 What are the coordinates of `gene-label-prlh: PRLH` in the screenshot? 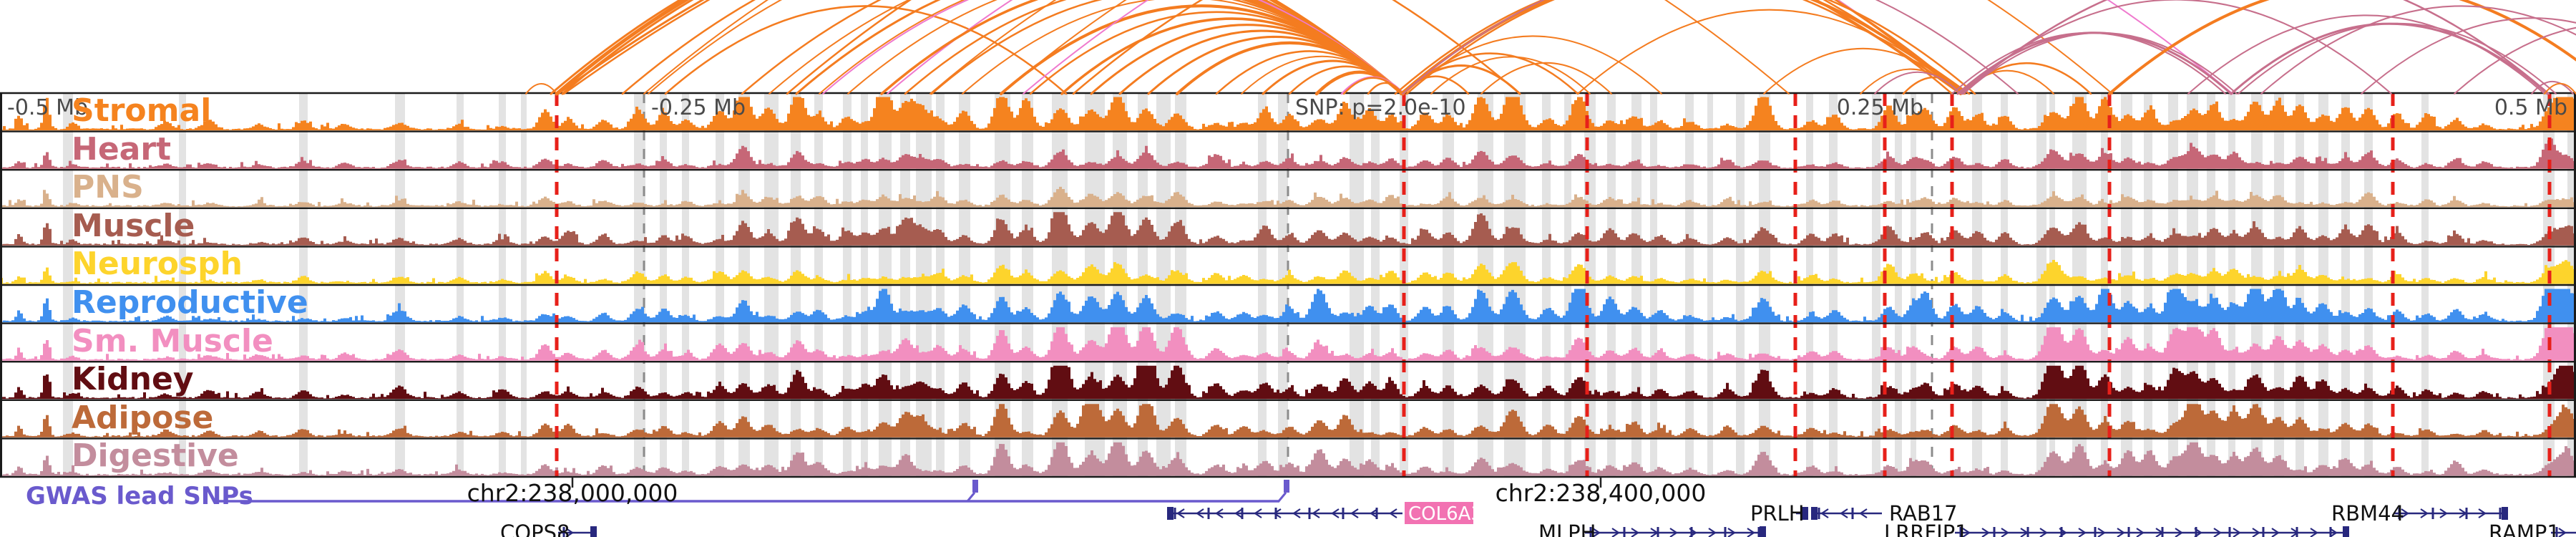 It's located at (1777, 513).